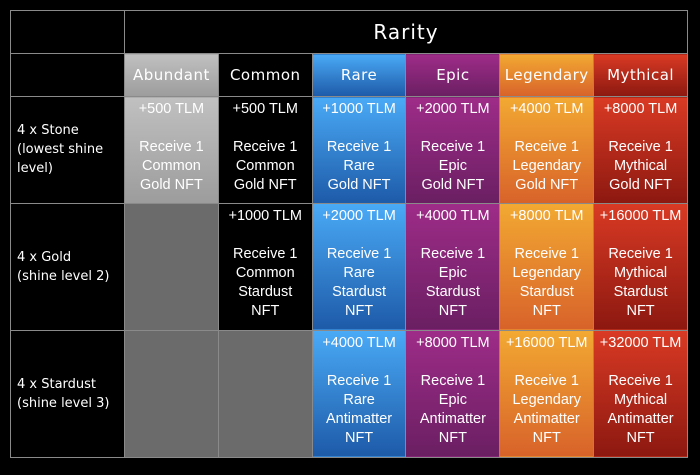 This screenshot has height=475, width=700. I want to click on reward-cell: +2000 TLM Receive 1 Rare Stardust NFT, so click(359, 266).